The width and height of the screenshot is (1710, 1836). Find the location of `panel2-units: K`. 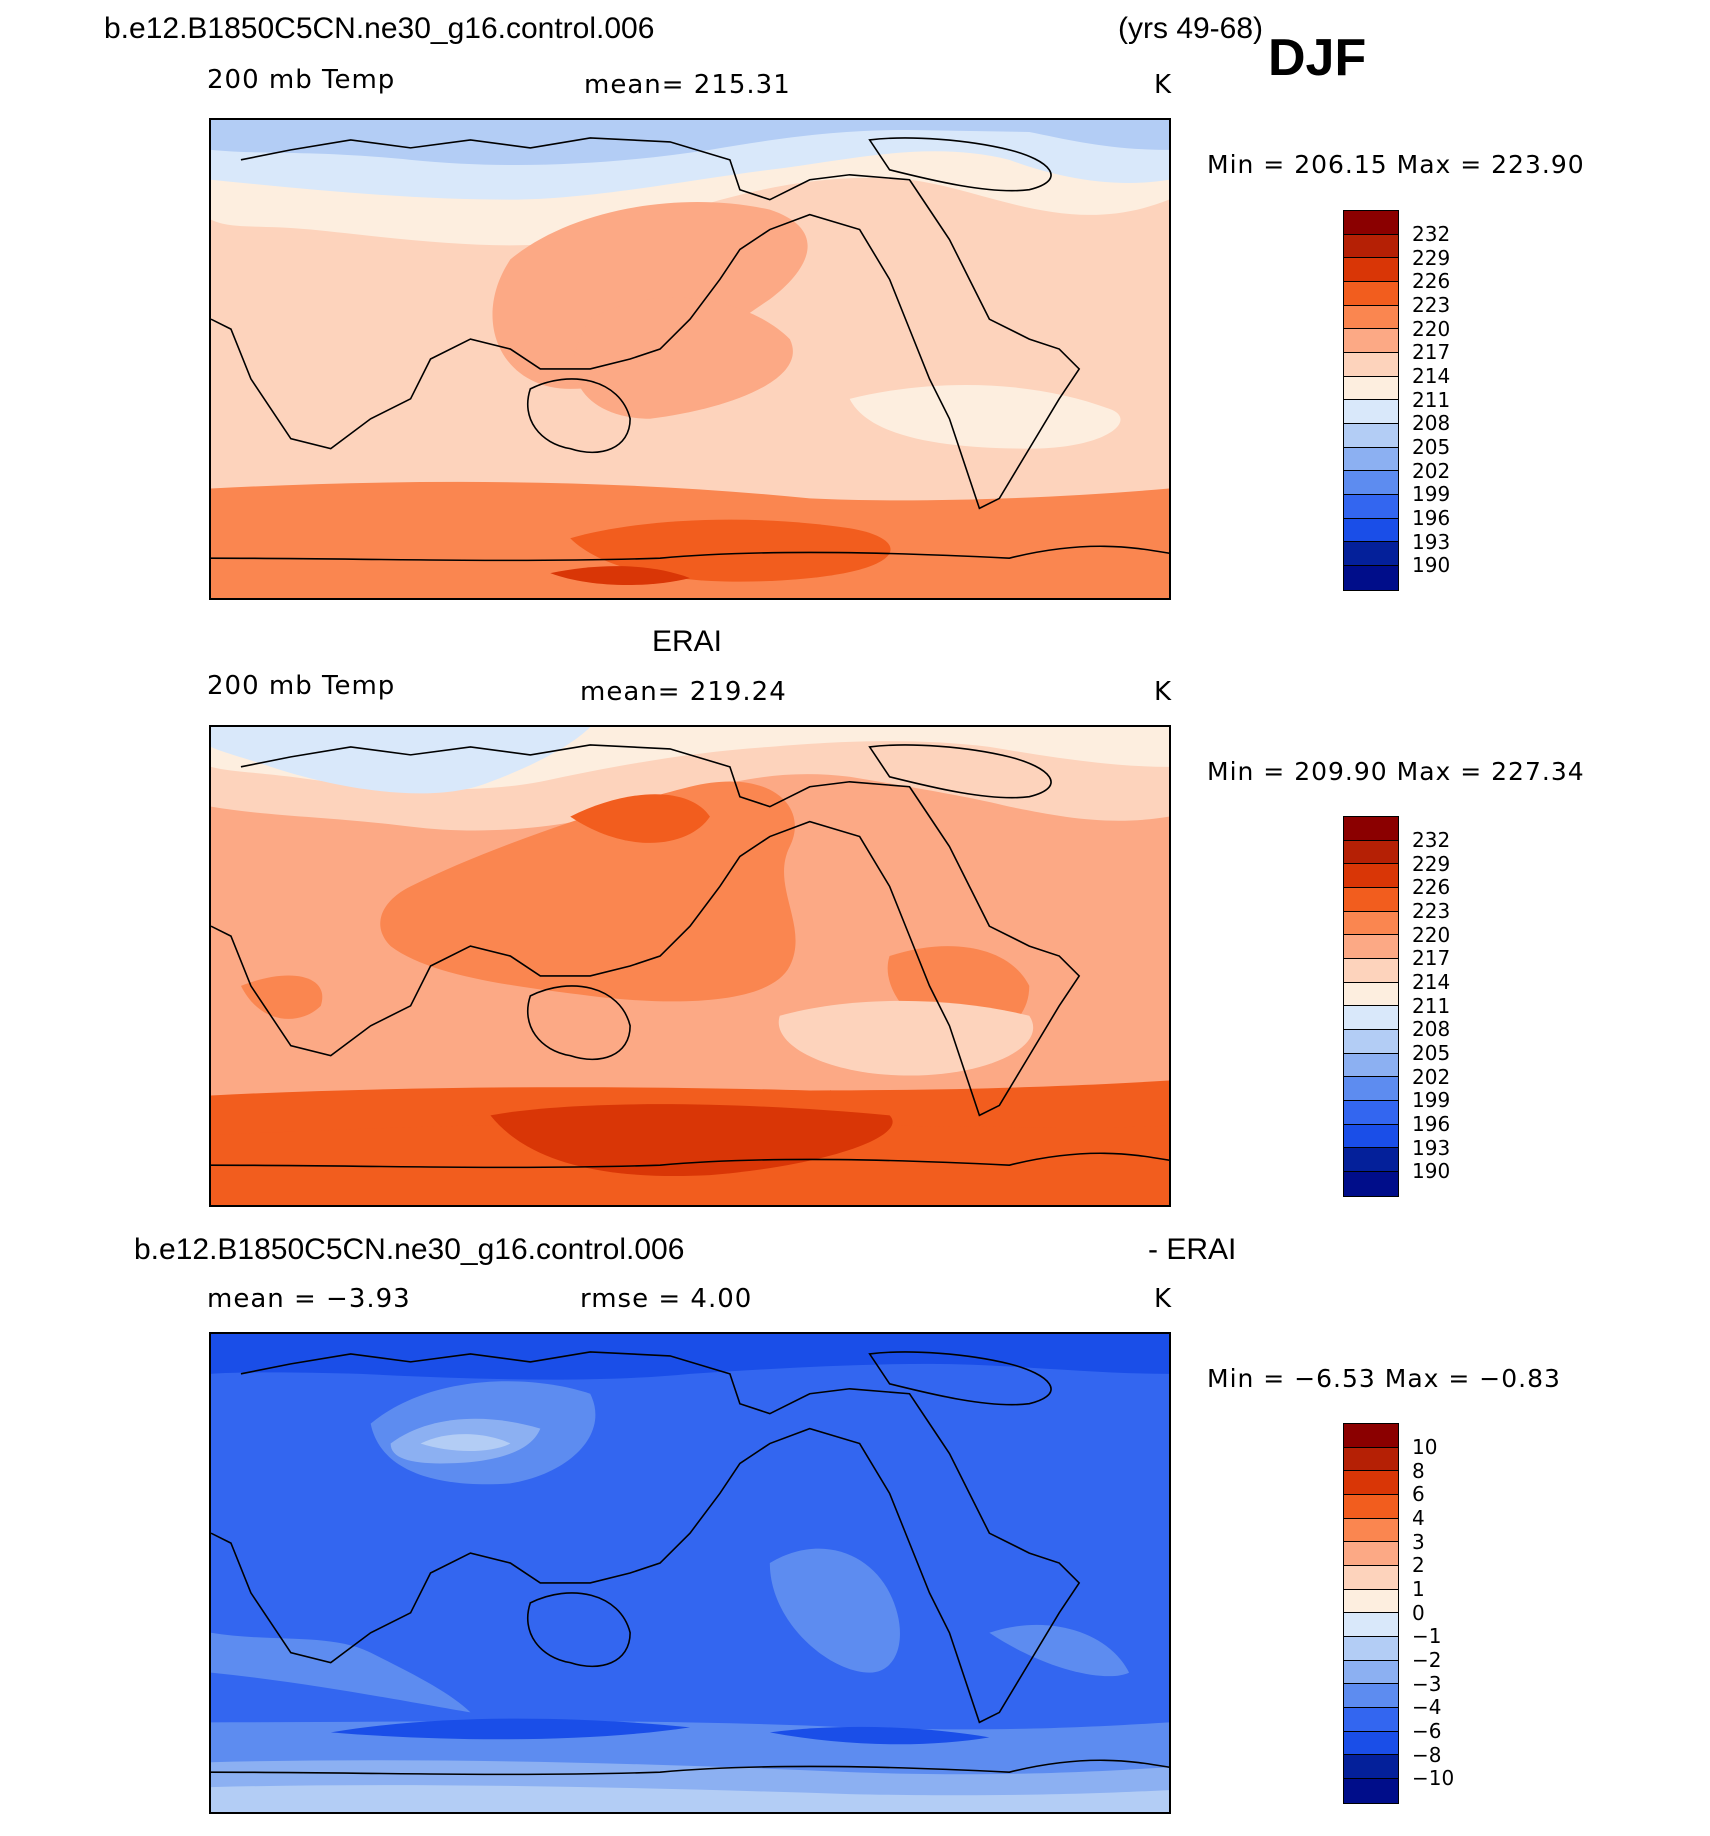

panel2-units: K is located at coordinates (1163, 692).